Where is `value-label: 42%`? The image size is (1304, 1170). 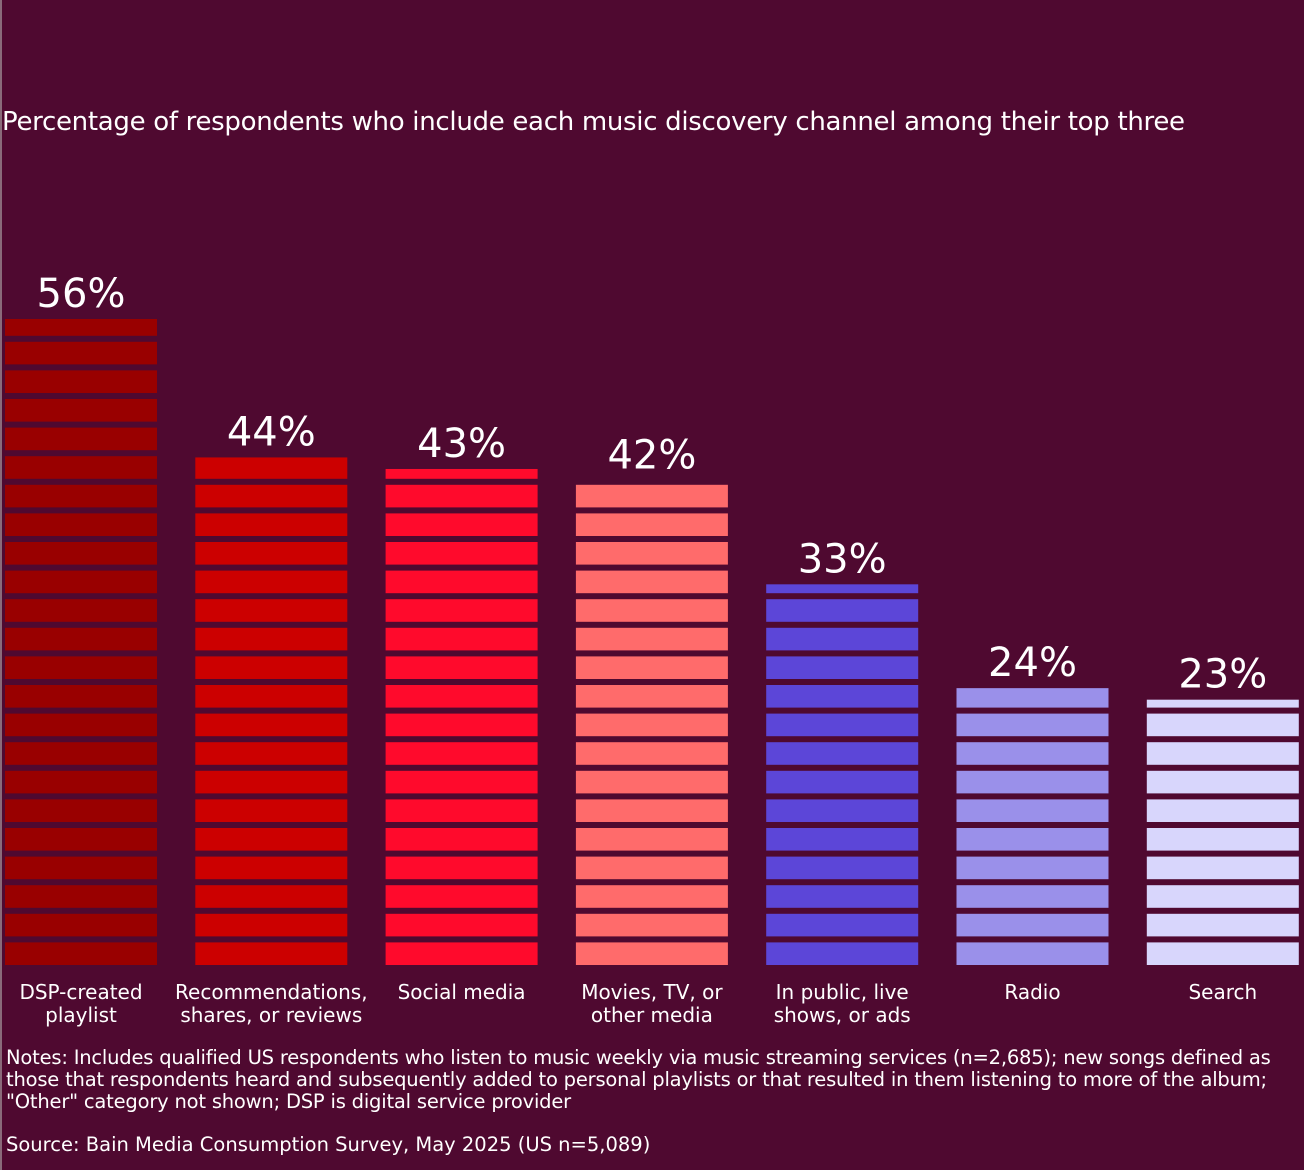
value-label: 42% is located at coordinates (651, 456).